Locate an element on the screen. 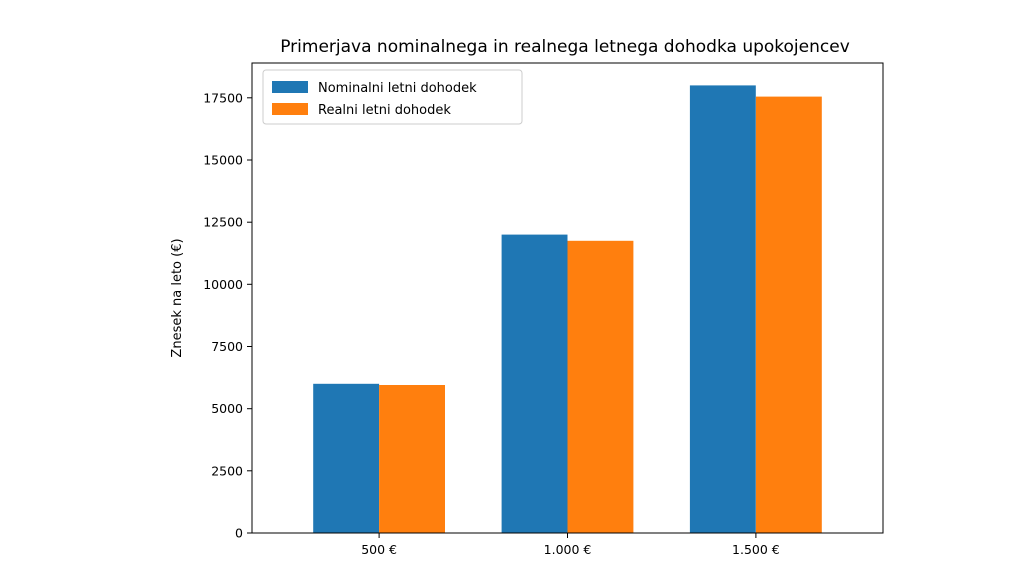 This screenshot has width=1024, height=570. legend-box is located at coordinates (392, 97).